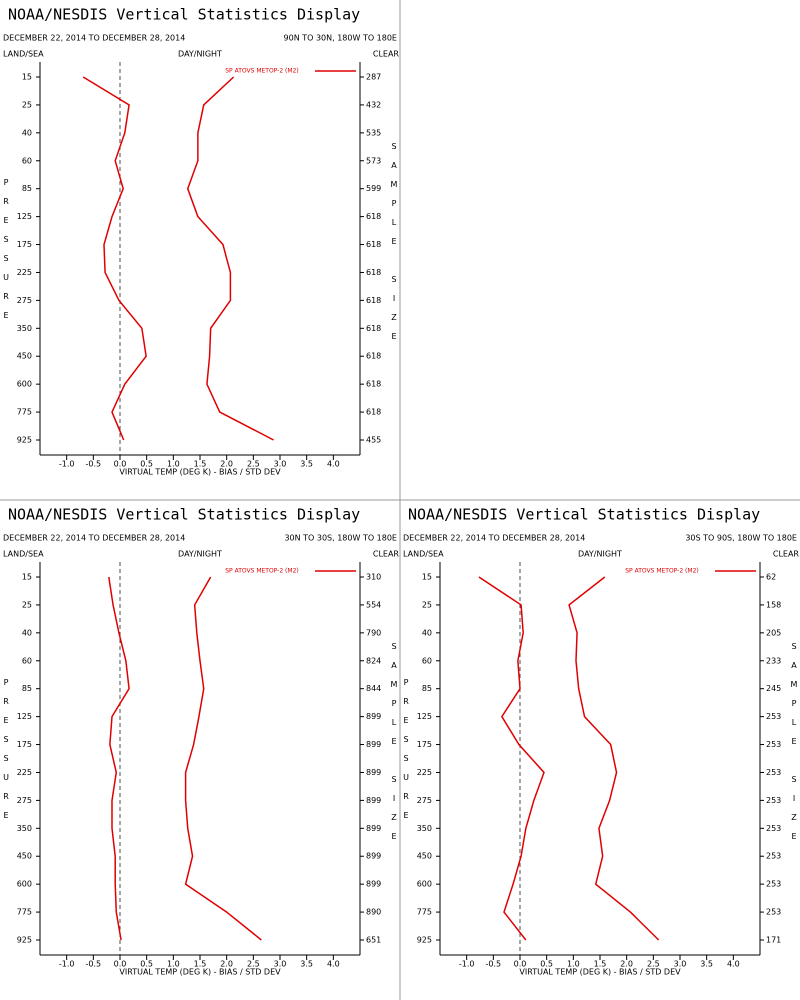  What do you see at coordinates (373, 632) in the screenshot?
I see `sample-size: 790` at bounding box center [373, 632].